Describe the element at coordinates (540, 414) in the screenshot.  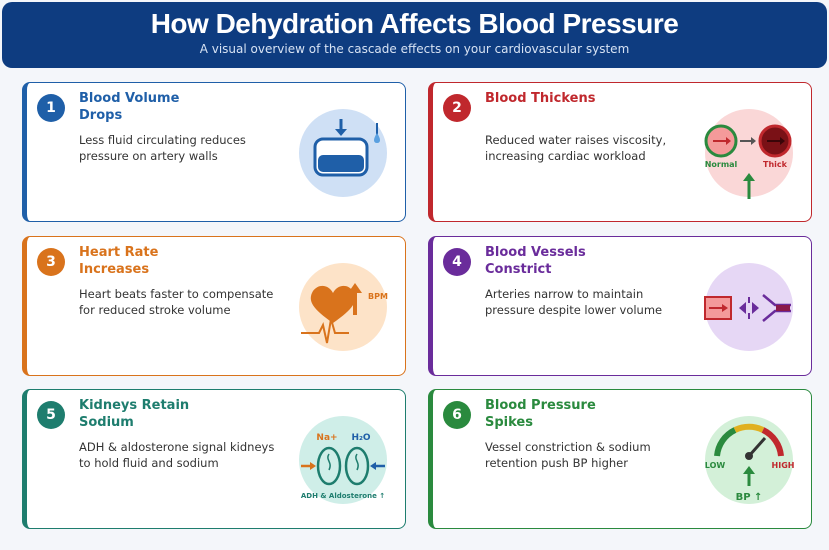
I see `card-title: Blood Pressure Spikes` at that location.